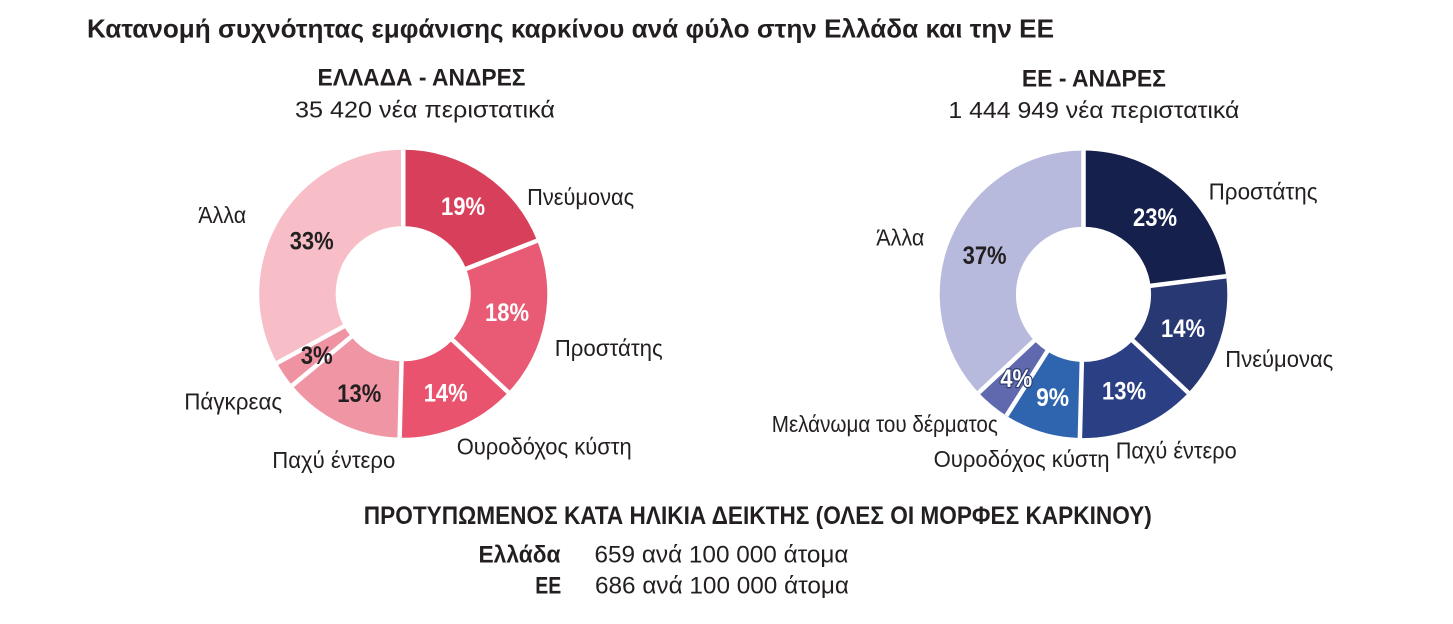  What do you see at coordinates (1052, 398) in the screenshot?
I see `svg-text: 9%` at bounding box center [1052, 398].